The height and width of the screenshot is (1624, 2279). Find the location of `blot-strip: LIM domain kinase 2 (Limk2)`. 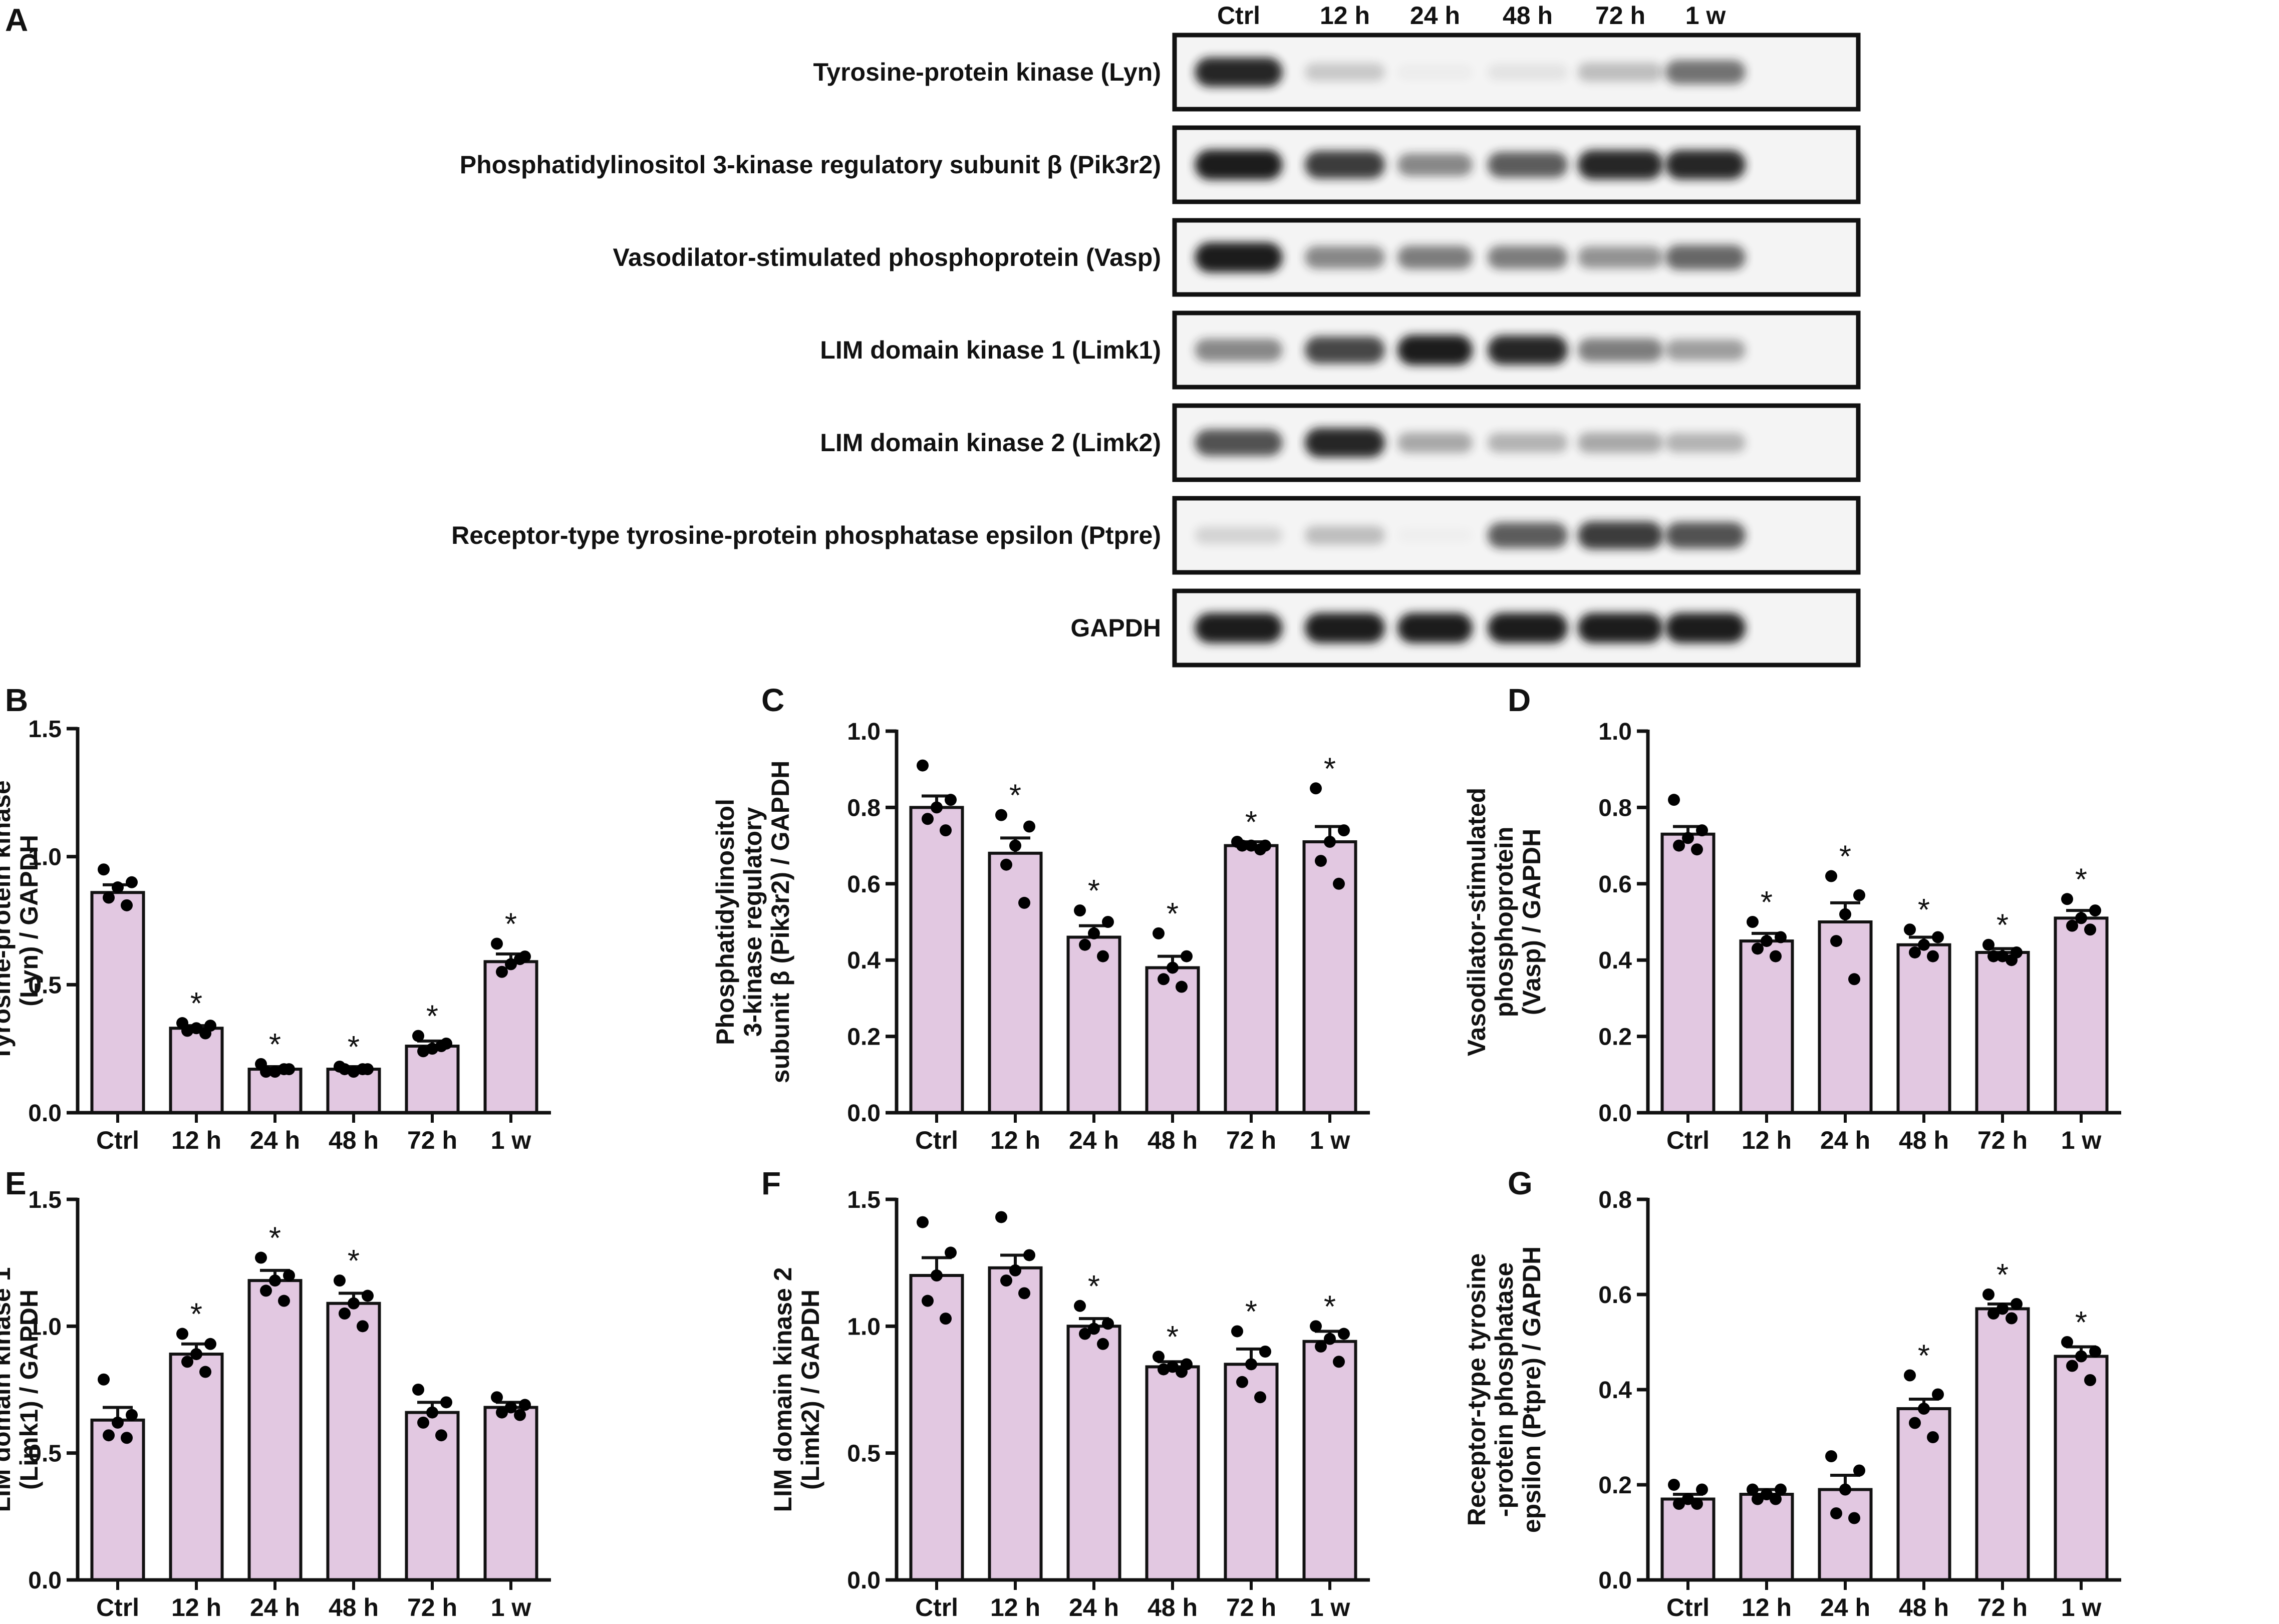

blot-strip: LIM domain kinase 2 (Limk2) is located at coordinates (1340, 442).